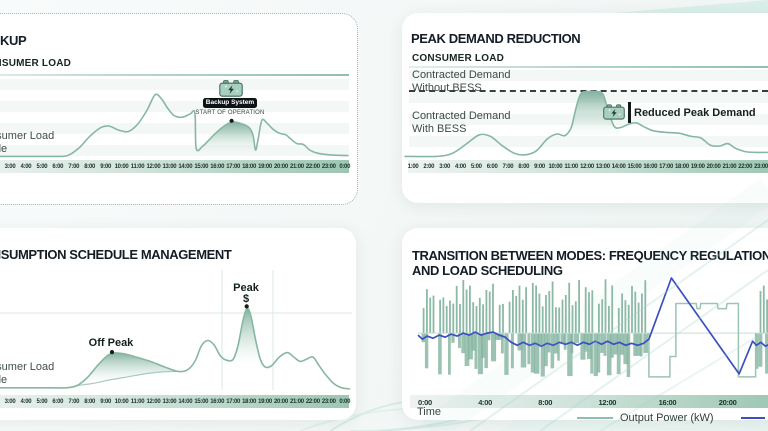 This screenshot has width=768, height=431. I want to click on output-power-legend-label: Output Power (kW), so click(667, 418).